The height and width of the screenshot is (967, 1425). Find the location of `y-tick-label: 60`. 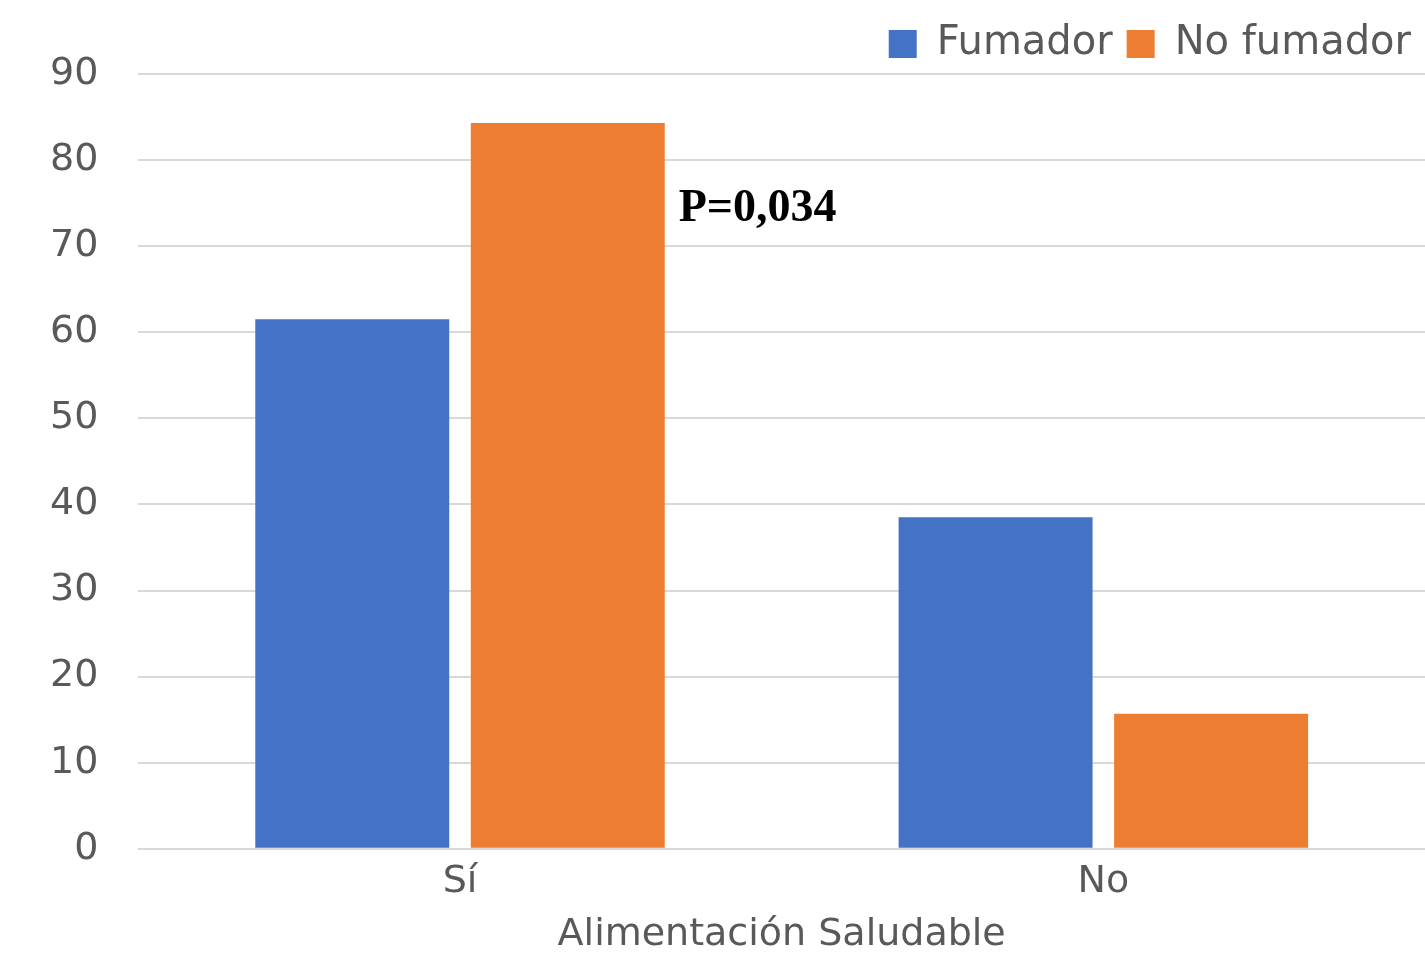

y-tick-label: 60 is located at coordinates (74, 329).